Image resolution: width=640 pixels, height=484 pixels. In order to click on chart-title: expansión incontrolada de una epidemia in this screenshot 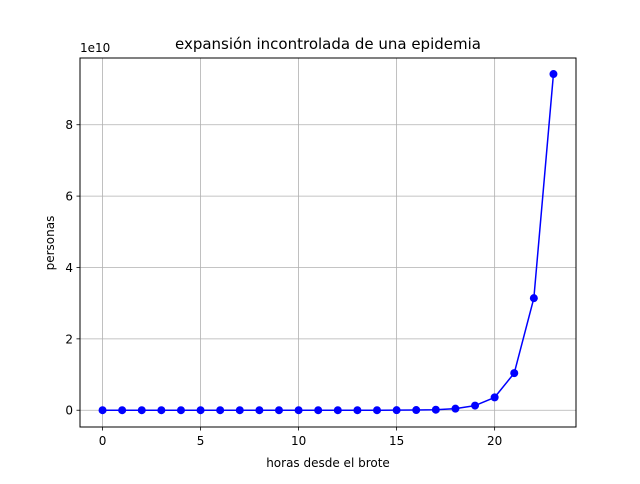, I will do `click(328, 44)`.